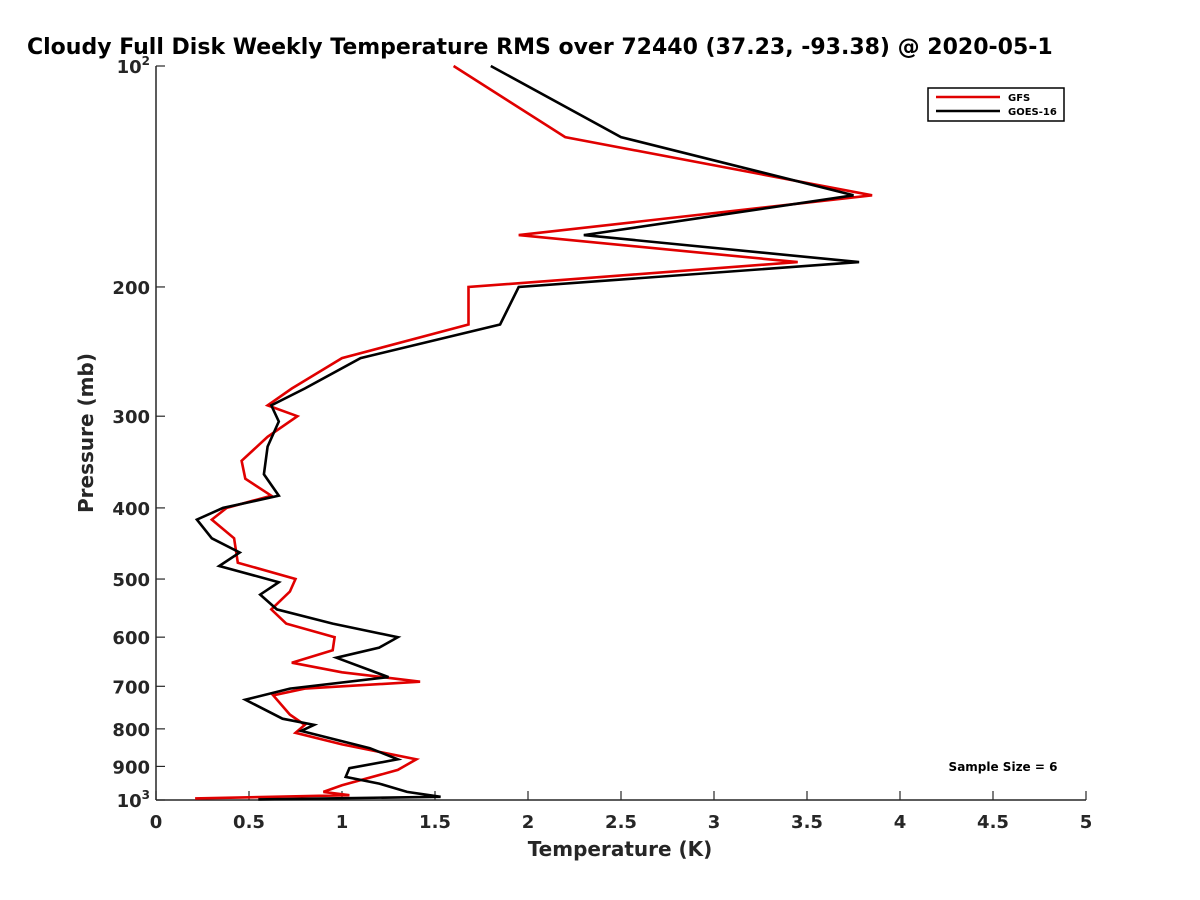 The height and width of the screenshot is (900, 1200). Describe the element at coordinates (342, 822) in the screenshot. I see `x-tick-label: 1` at that location.